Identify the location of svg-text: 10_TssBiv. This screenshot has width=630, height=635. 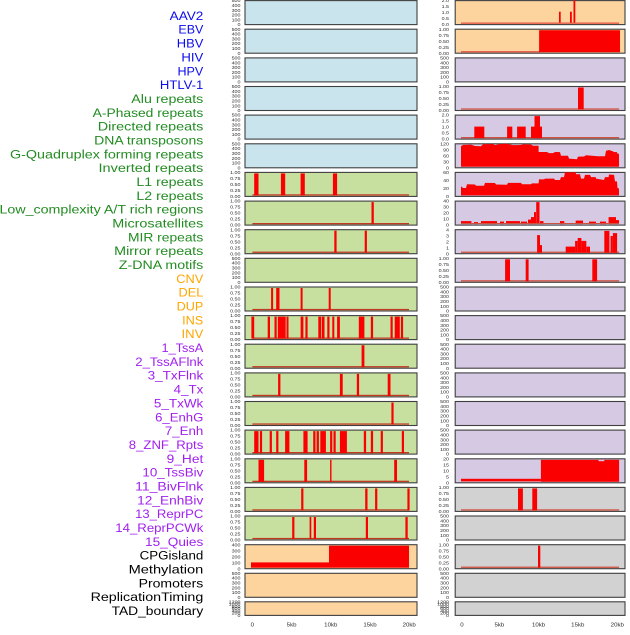
(173, 473).